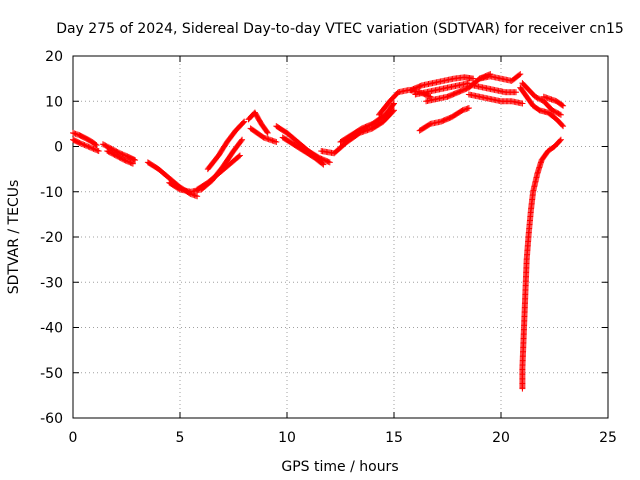  I want to click on y-tick-labels: -60 -50 -40 -30 -20 -10 0 10 20, so click(51, 238).